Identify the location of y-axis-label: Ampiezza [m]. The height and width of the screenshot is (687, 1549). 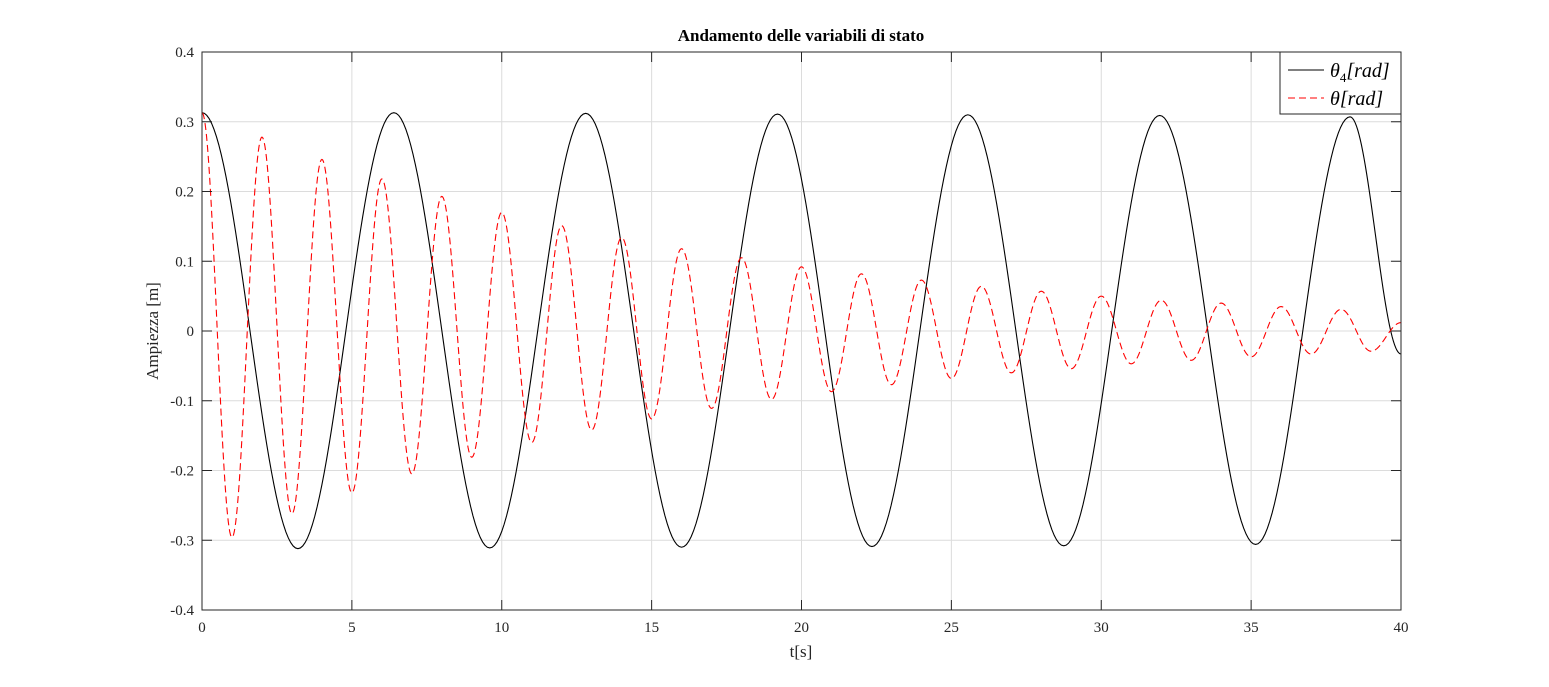
(152, 331).